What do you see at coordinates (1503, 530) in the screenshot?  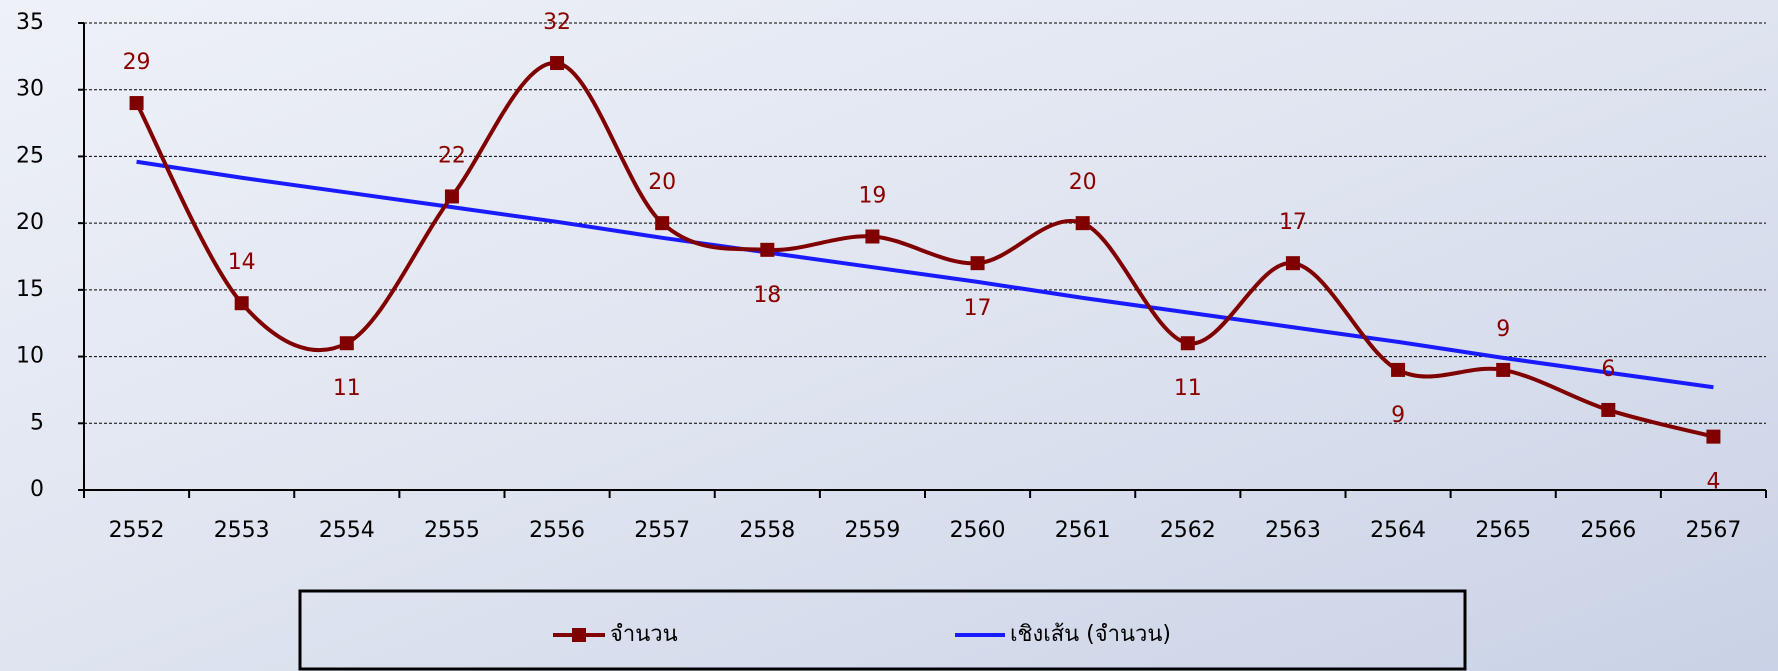 I see `x-tick-label: 2565` at bounding box center [1503, 530].